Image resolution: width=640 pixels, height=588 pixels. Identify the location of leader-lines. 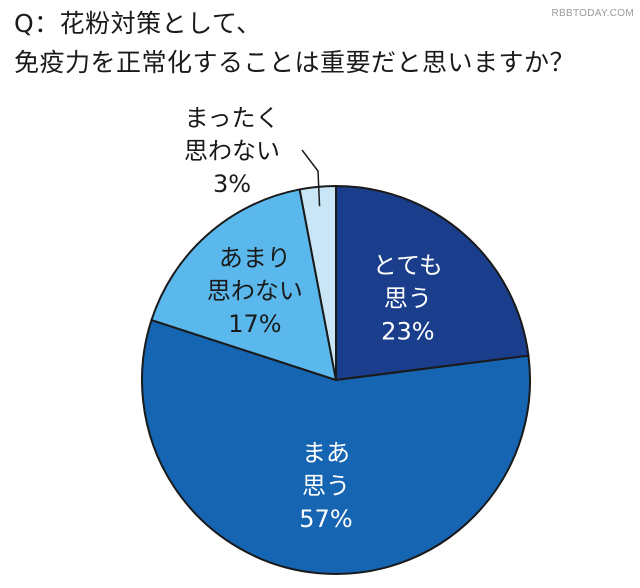
(311, 178).